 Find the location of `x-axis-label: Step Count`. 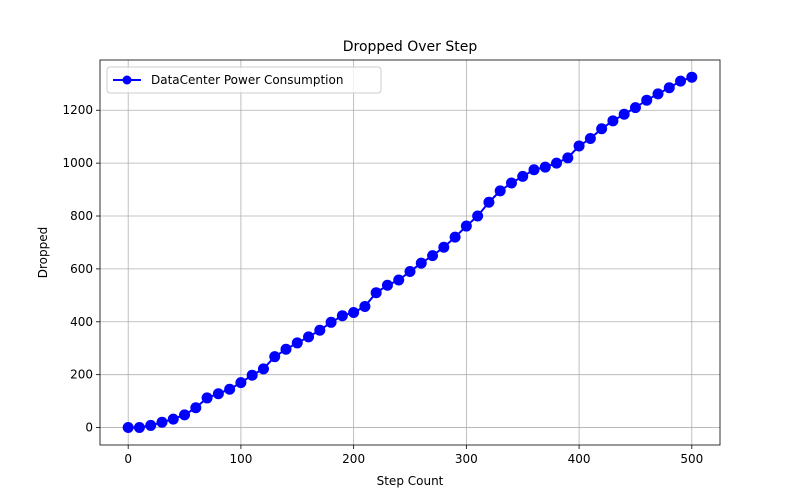

x-axis-label: Step Count is located at coordinates (410, 481).